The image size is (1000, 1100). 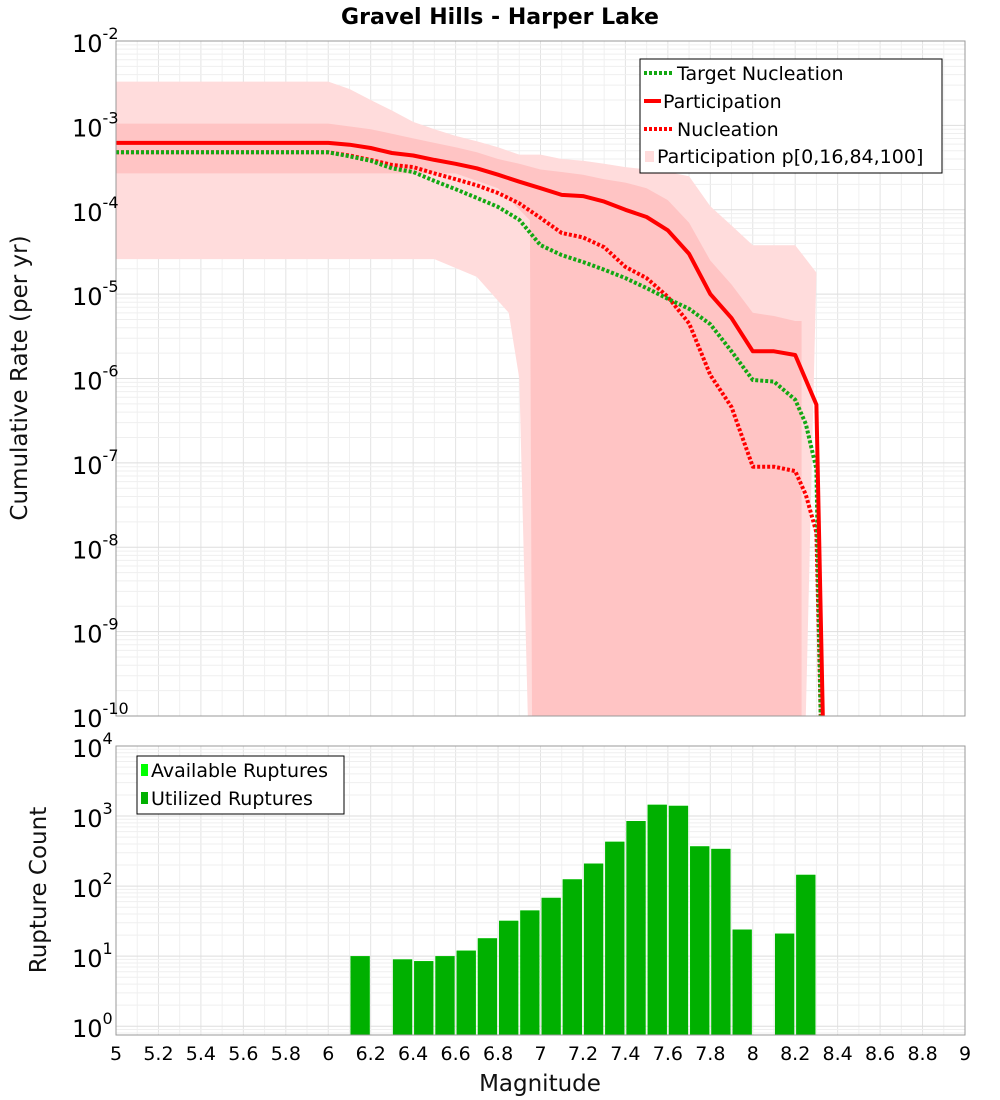 What do you see at coordinates (728, 130) in the screenshot?
I see `legend-label-nucleation: Nucleation` at bounding box center [728, 130].